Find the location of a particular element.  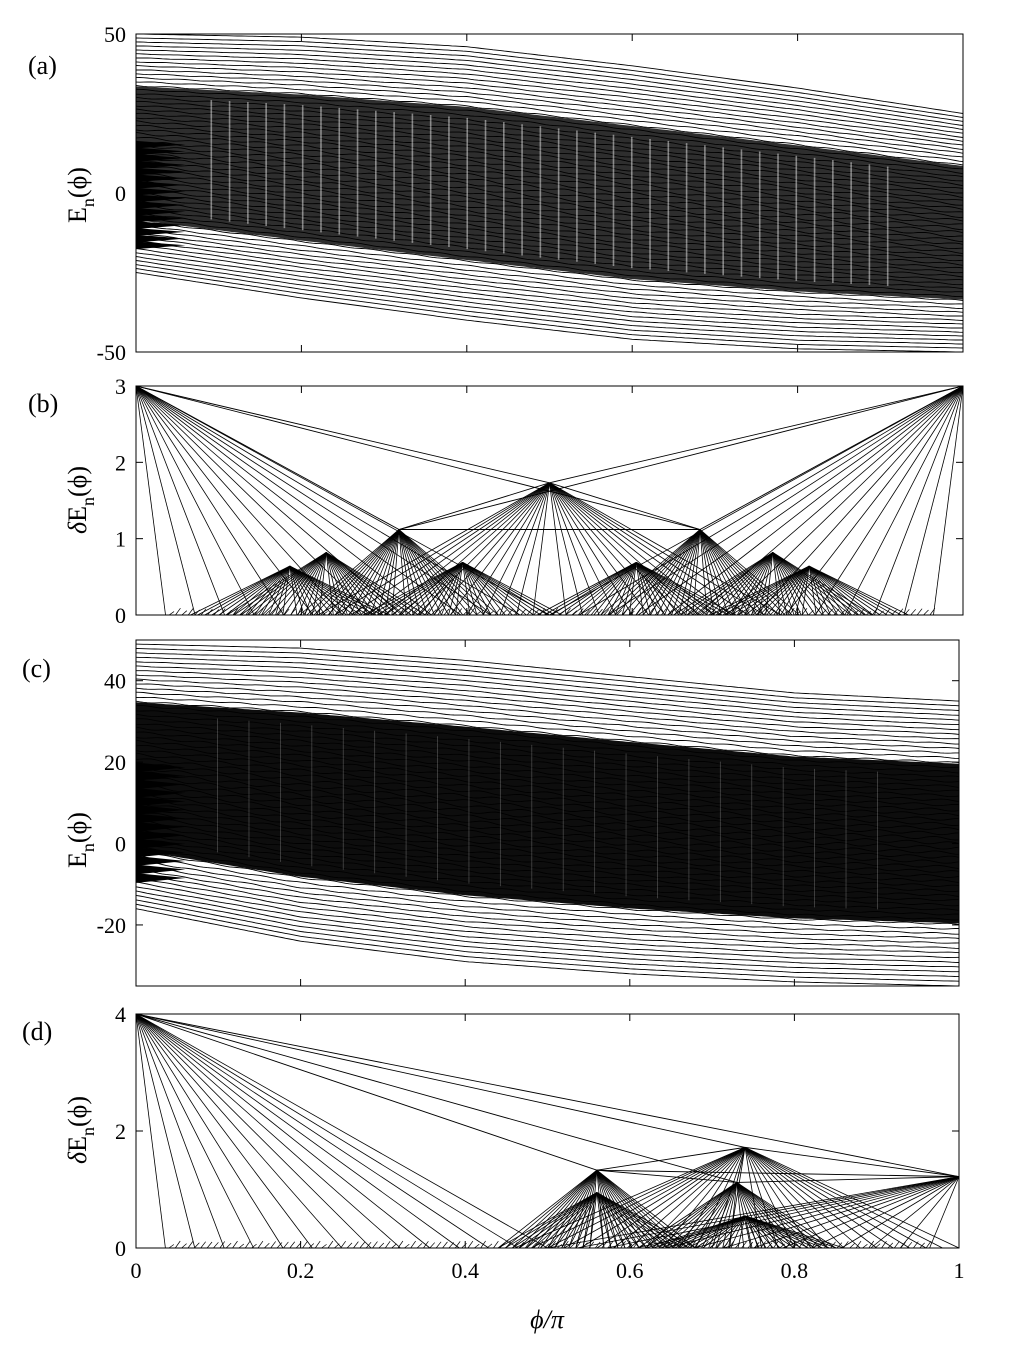

panel-a-label: (a) is located at coordinates (42, 65).